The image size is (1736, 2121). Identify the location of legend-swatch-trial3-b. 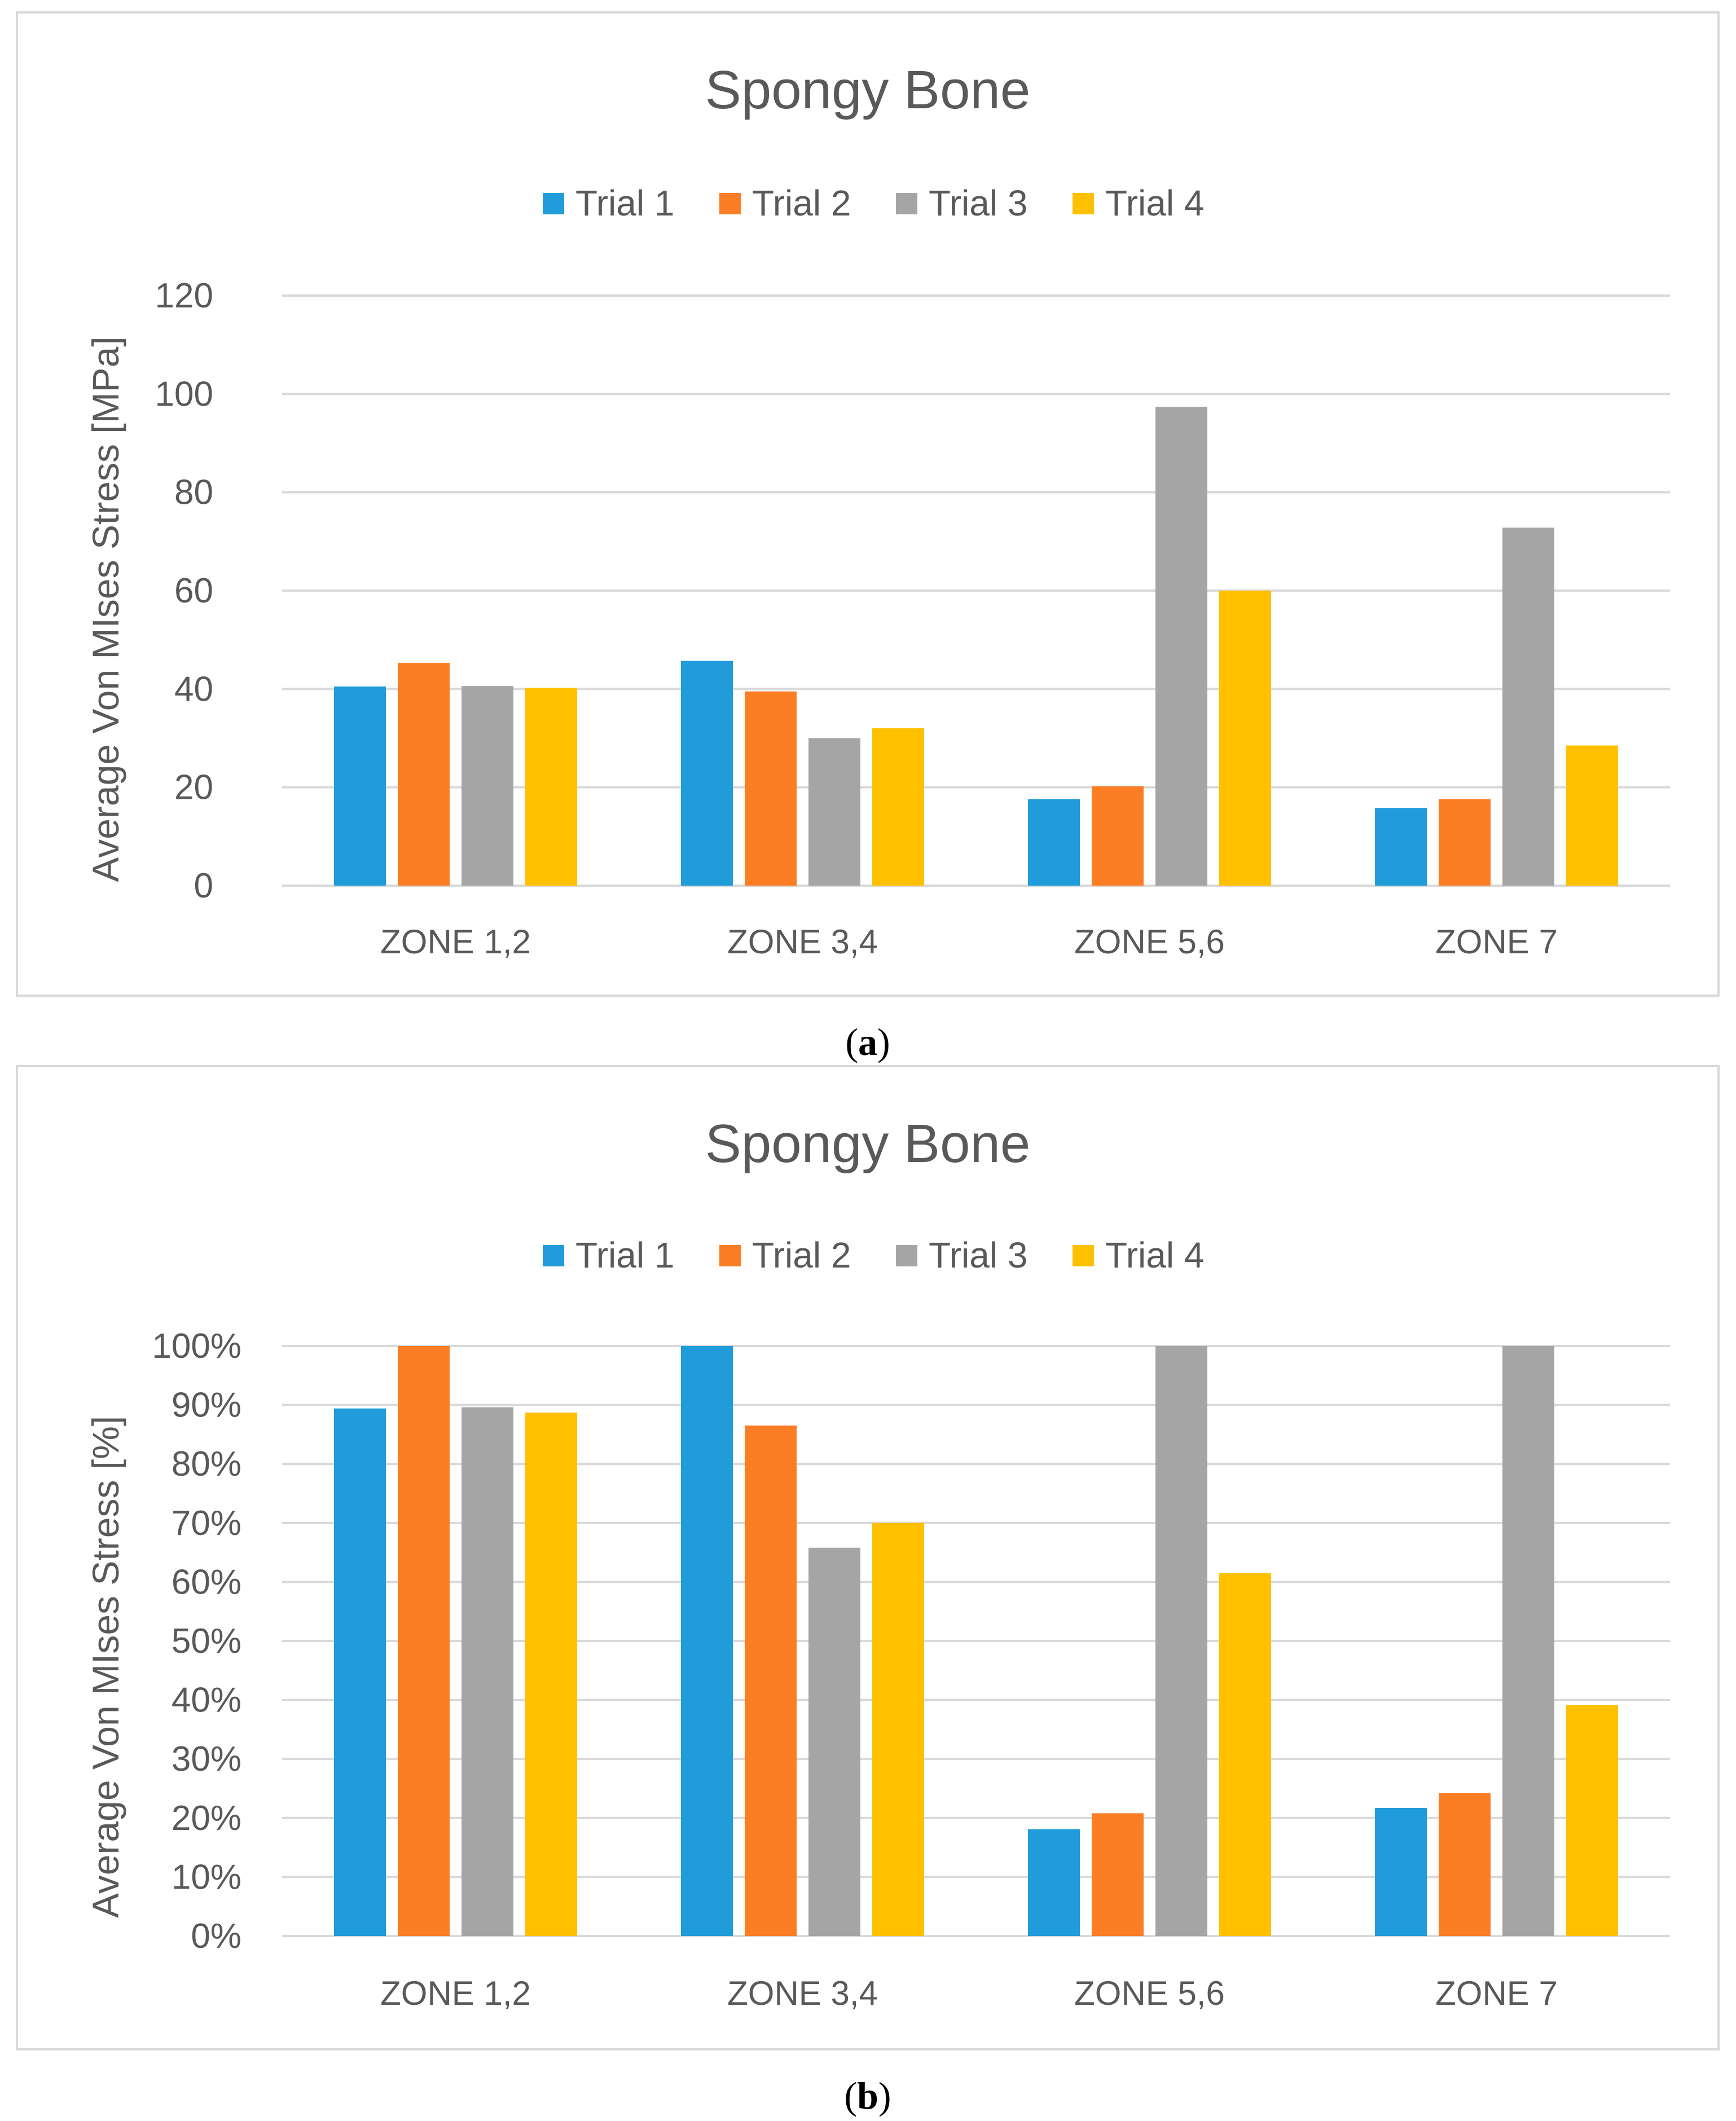
(907, 1255).